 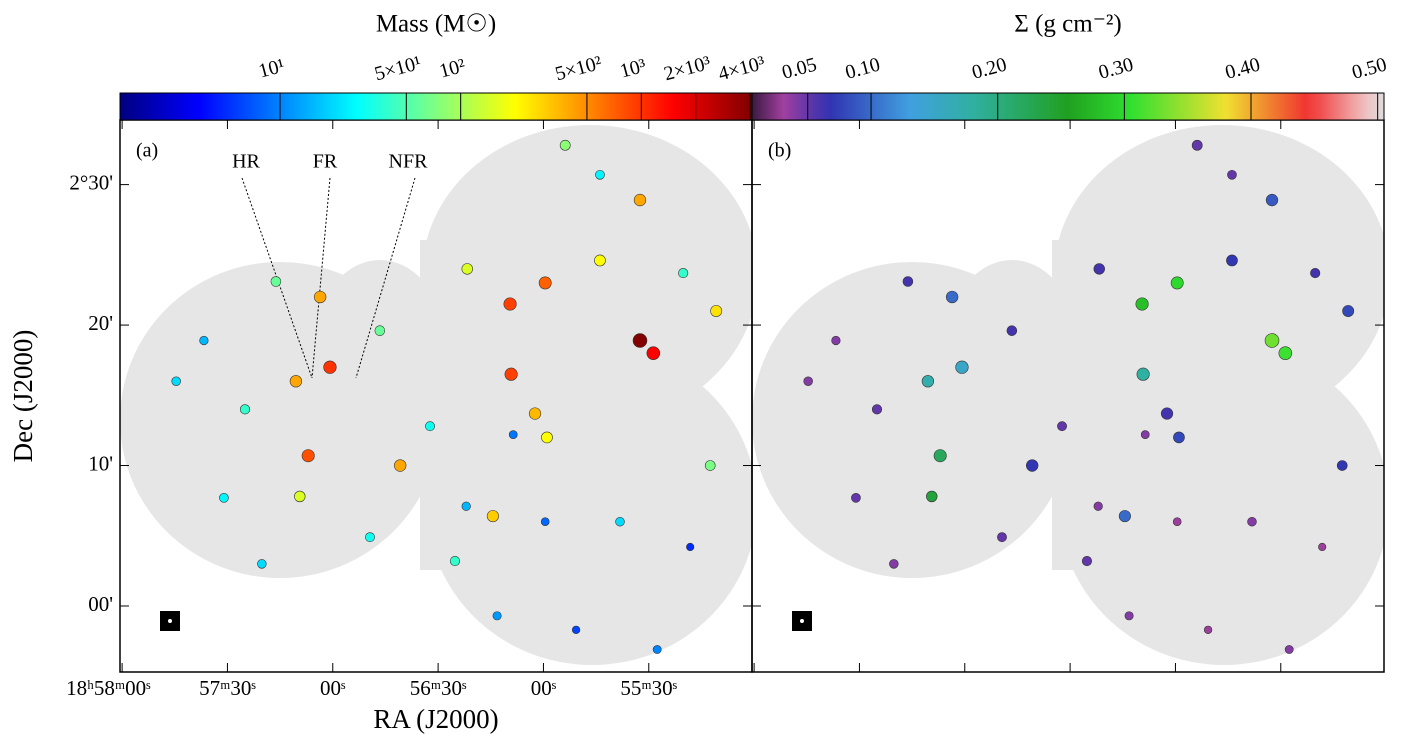 I want to click on x-axis-label: RA (J2000), so click(x=435, y=719).